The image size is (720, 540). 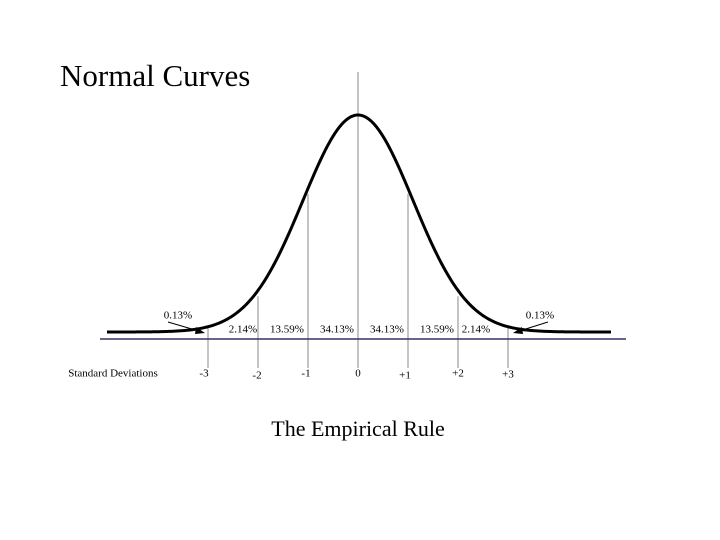 What do you see at coordinates (405, 376) in the screenshot?
I see `sd-label: +1` at bounding box center [405, 376].